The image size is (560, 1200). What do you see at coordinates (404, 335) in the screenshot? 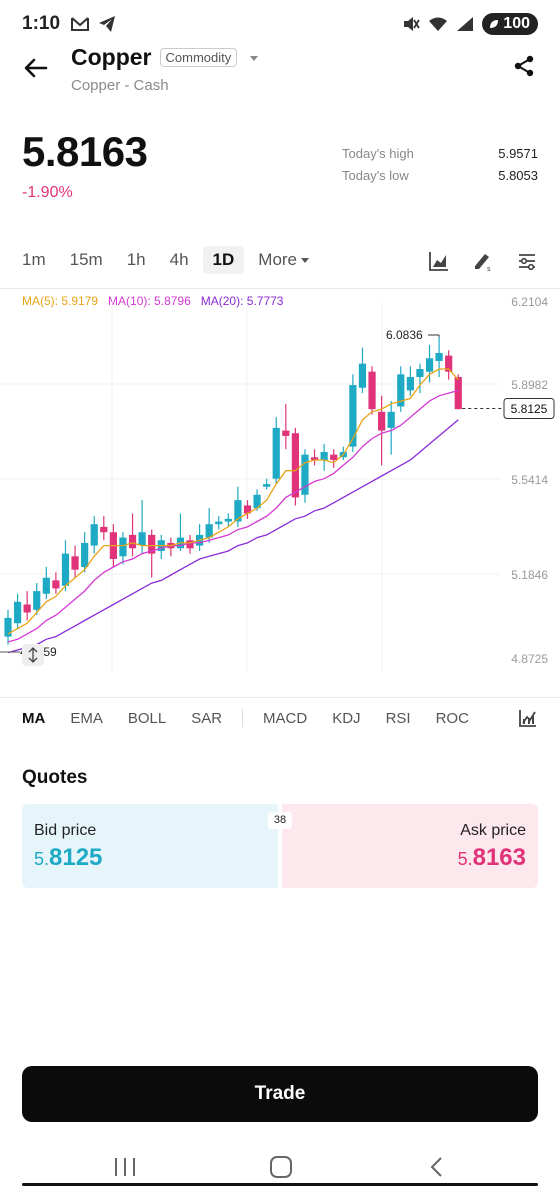
I see `max-marker-label: 6.0836` at bounding box center [404, 335].